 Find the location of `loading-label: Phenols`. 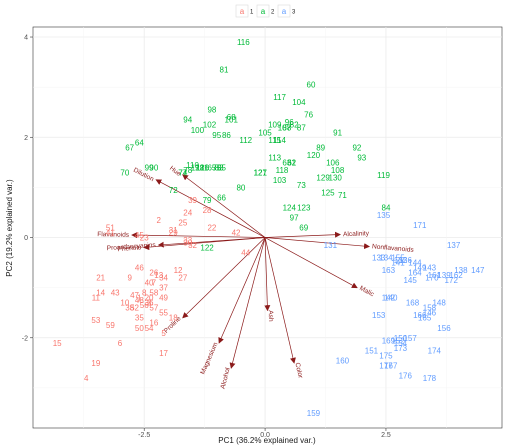

loading-label: Phenols is located at coordinates (129, 248).